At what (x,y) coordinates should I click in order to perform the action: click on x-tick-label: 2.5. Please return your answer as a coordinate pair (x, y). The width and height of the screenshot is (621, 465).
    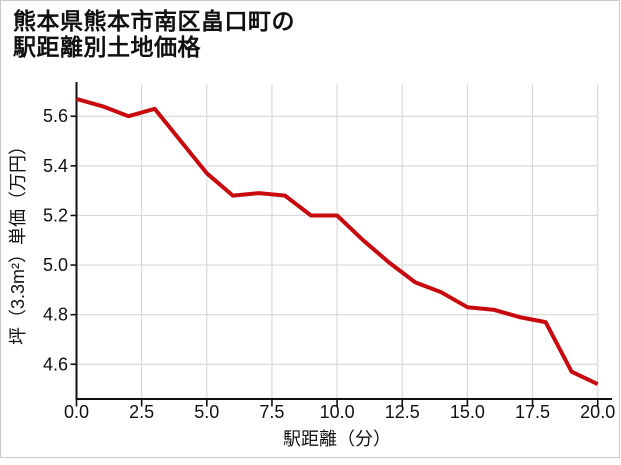
    Looking at the image, I should click on (141, 412).